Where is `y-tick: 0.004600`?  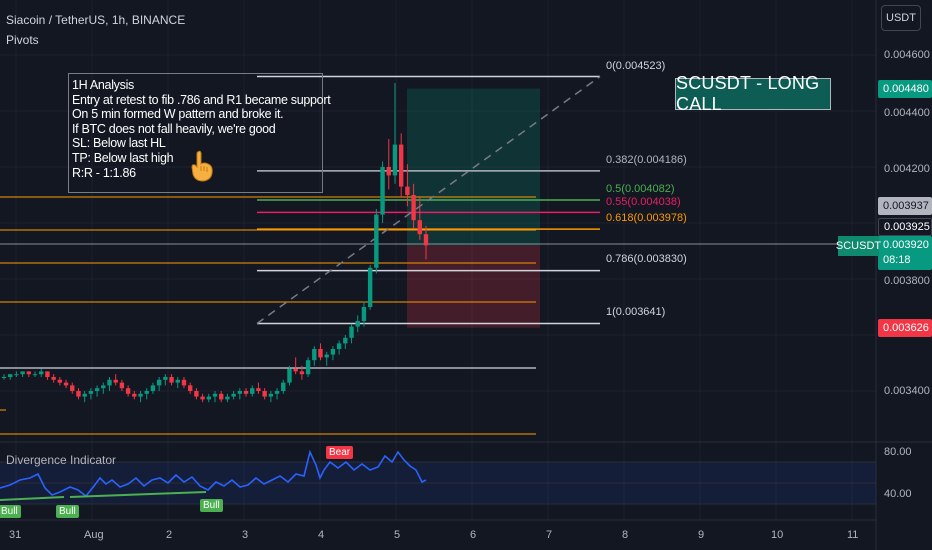 y-tick: 0.004600 is located at coordinates (907, 55).